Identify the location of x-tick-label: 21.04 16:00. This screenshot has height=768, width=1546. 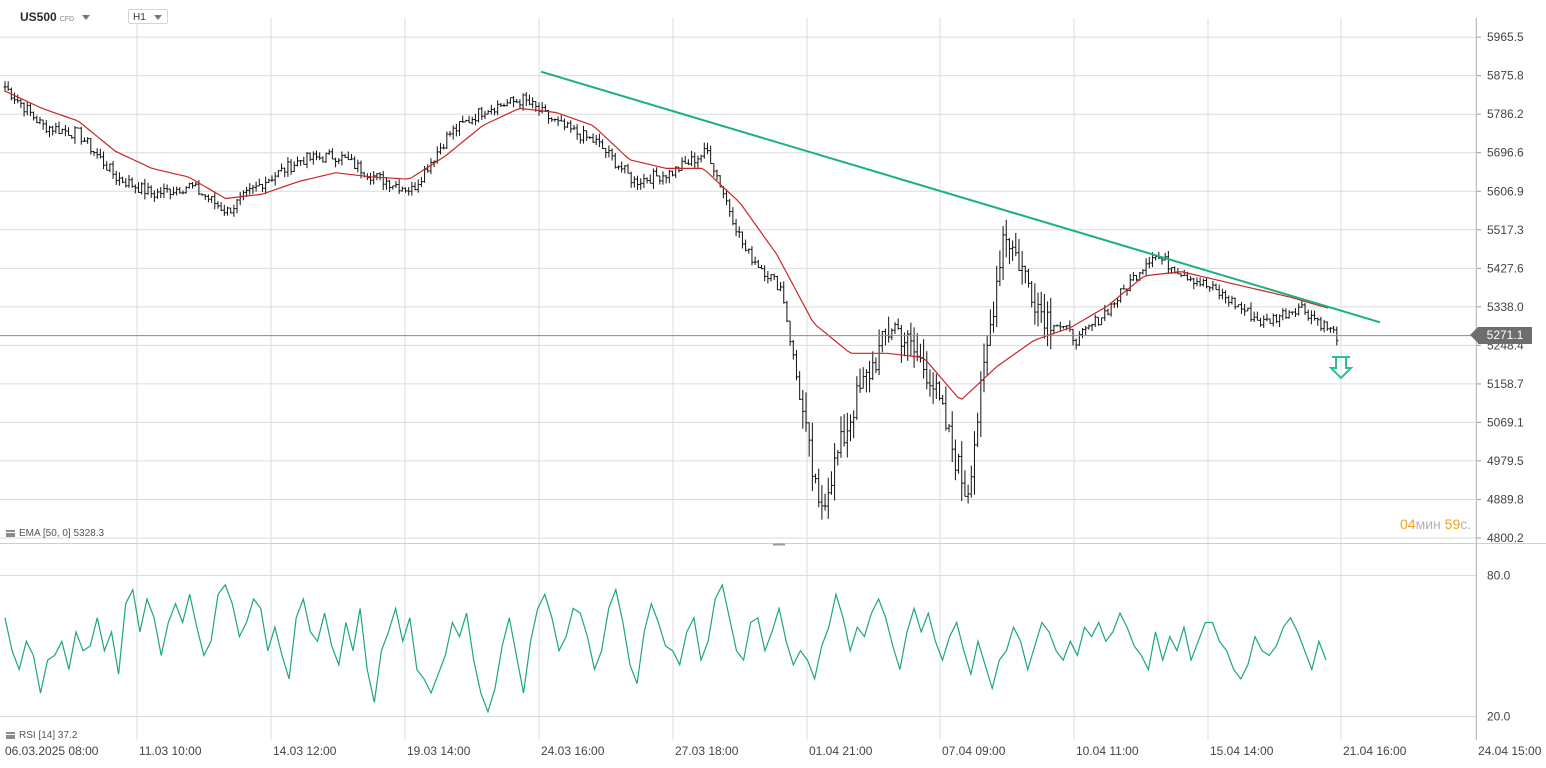
(1375, 751).